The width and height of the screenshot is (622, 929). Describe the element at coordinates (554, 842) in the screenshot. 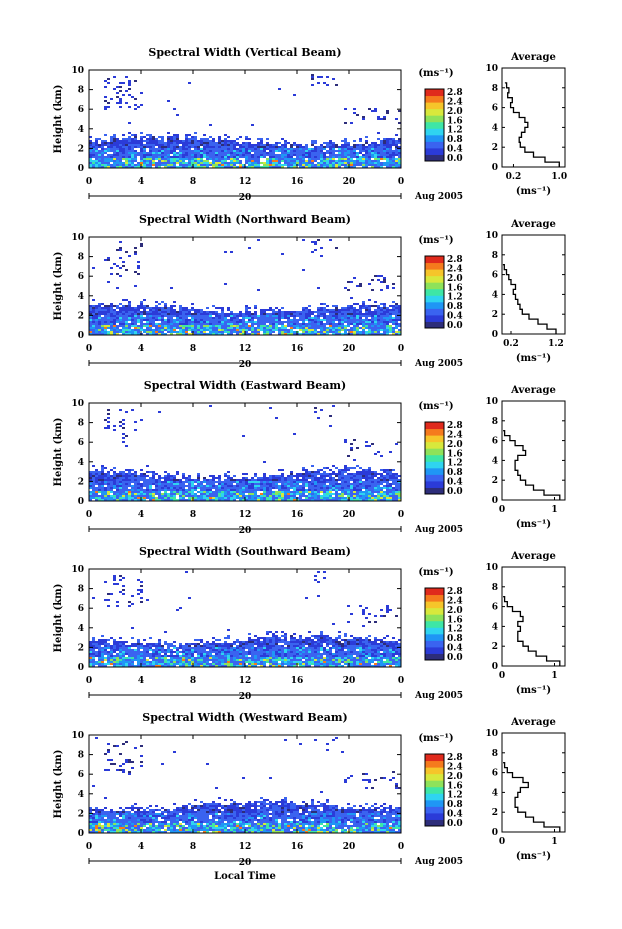

I see `profile-x-tick-label: 1` at that location.